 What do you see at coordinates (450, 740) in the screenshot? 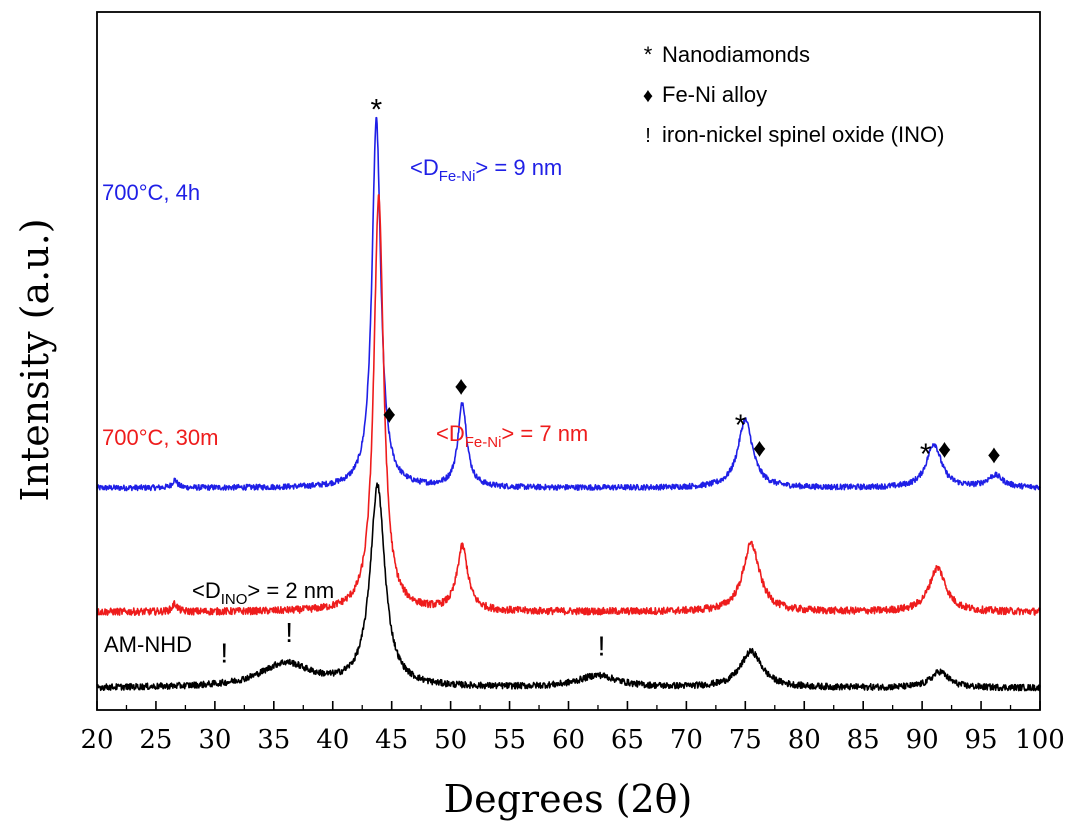
I see `x-tick-label-50: 50` at bounding box center [450, 740].